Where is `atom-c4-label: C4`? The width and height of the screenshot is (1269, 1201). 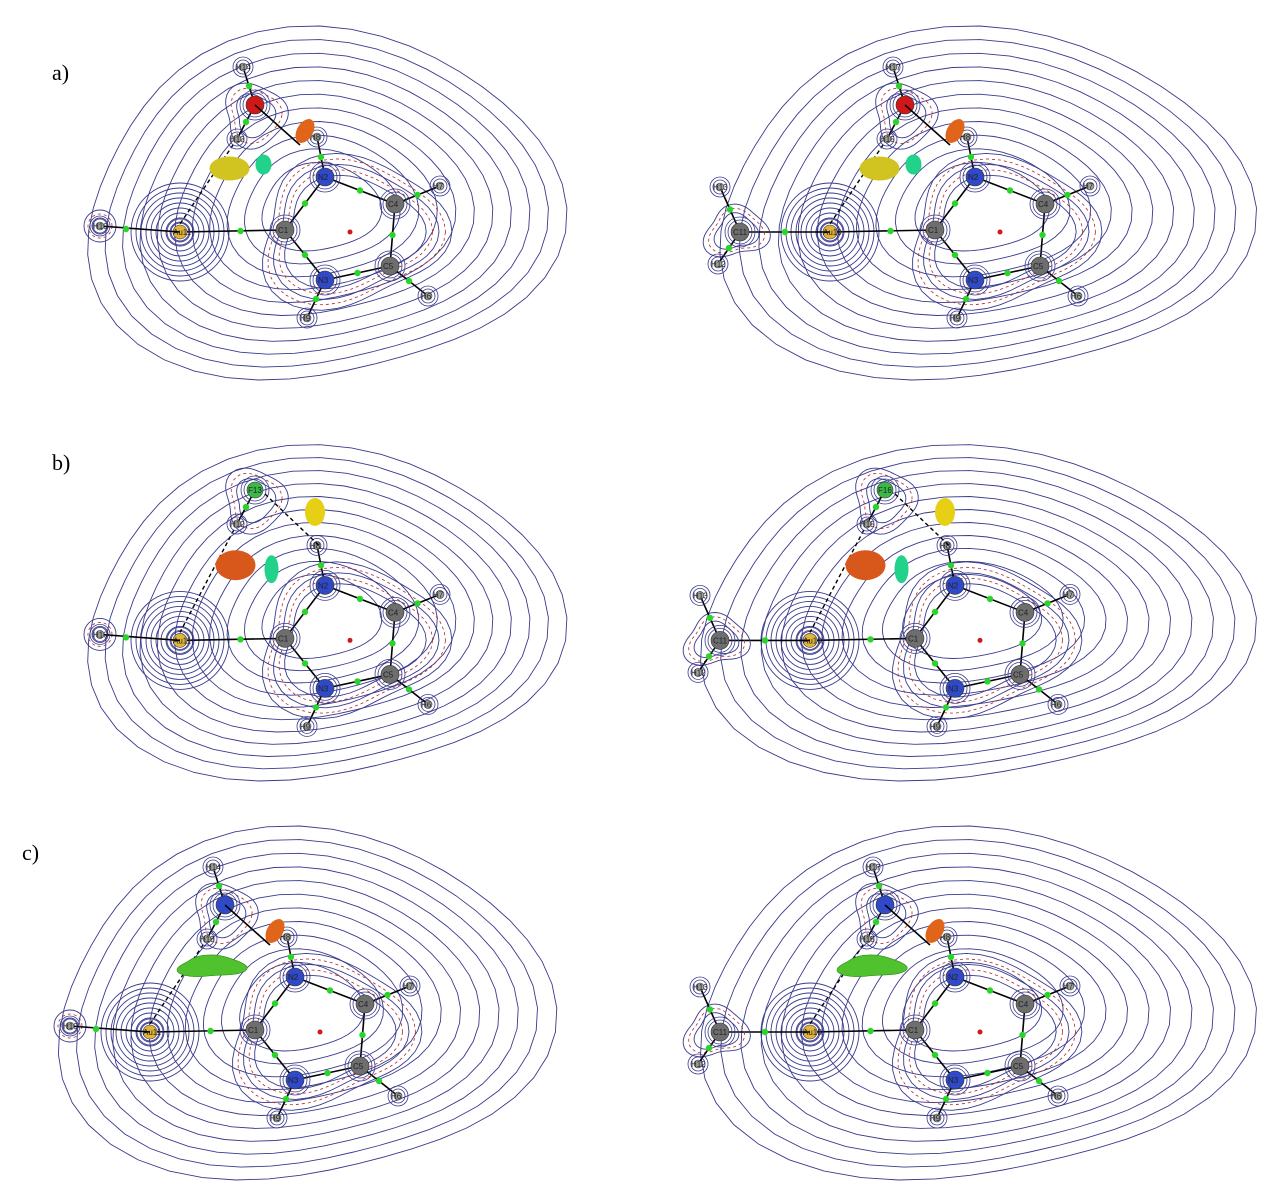 atom-c4-label: C4 is located at coordinates (1023, 612).